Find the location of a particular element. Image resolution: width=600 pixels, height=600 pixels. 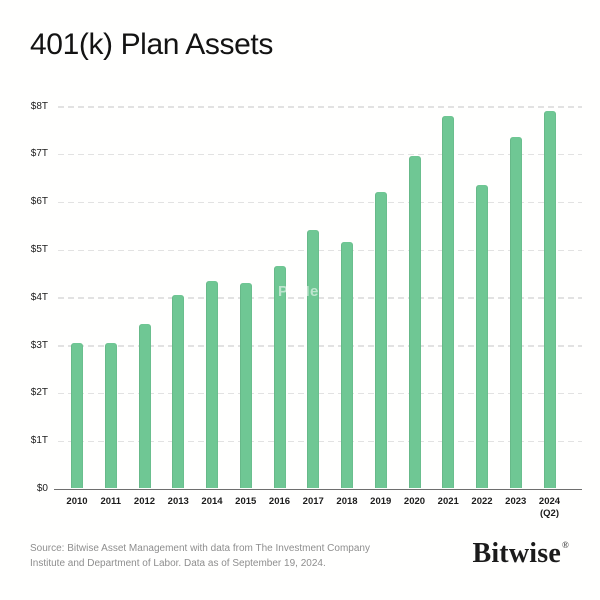

gridline-5t is located at coordinates (320, 250).